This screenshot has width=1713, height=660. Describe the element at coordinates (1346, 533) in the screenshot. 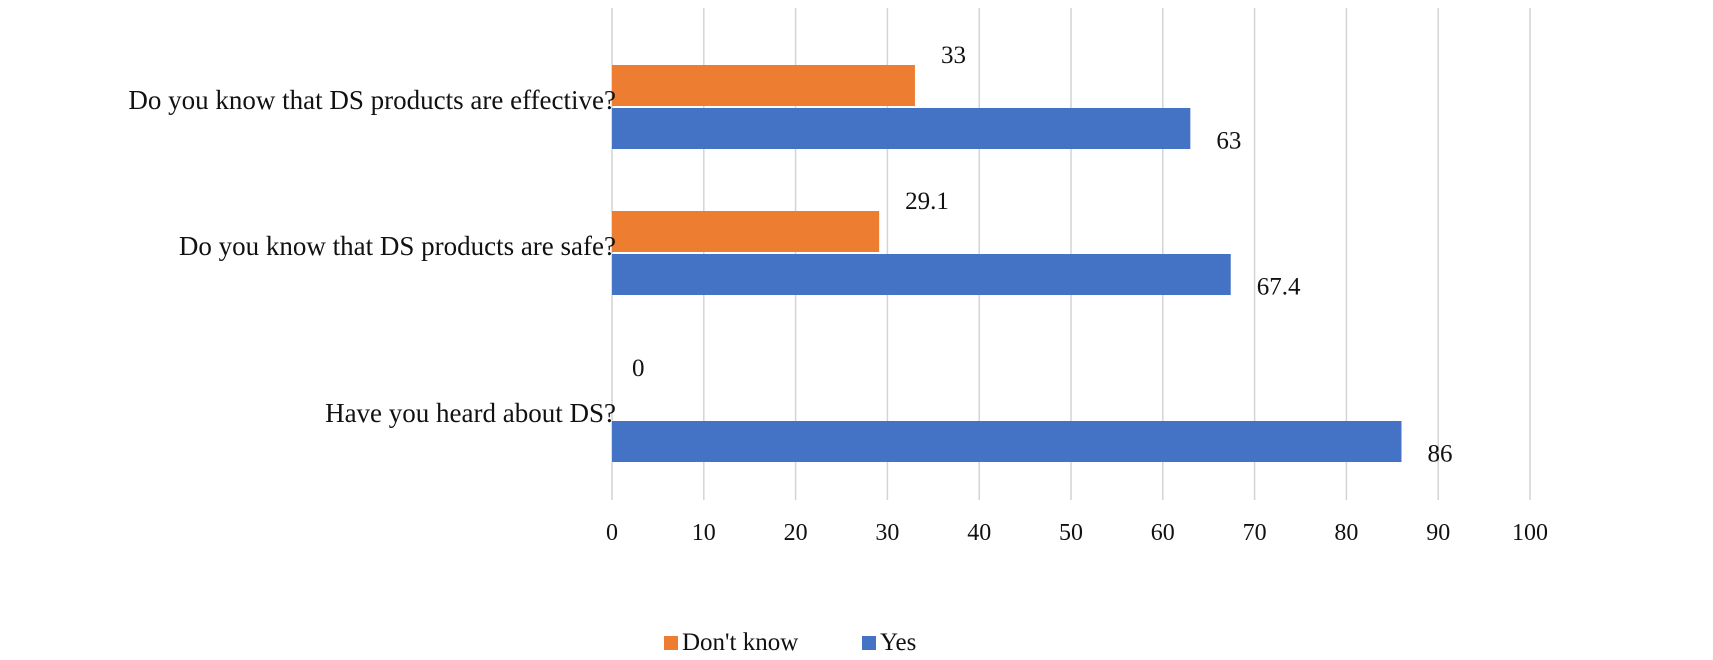

I see `x-tick-label: 80` at that location.